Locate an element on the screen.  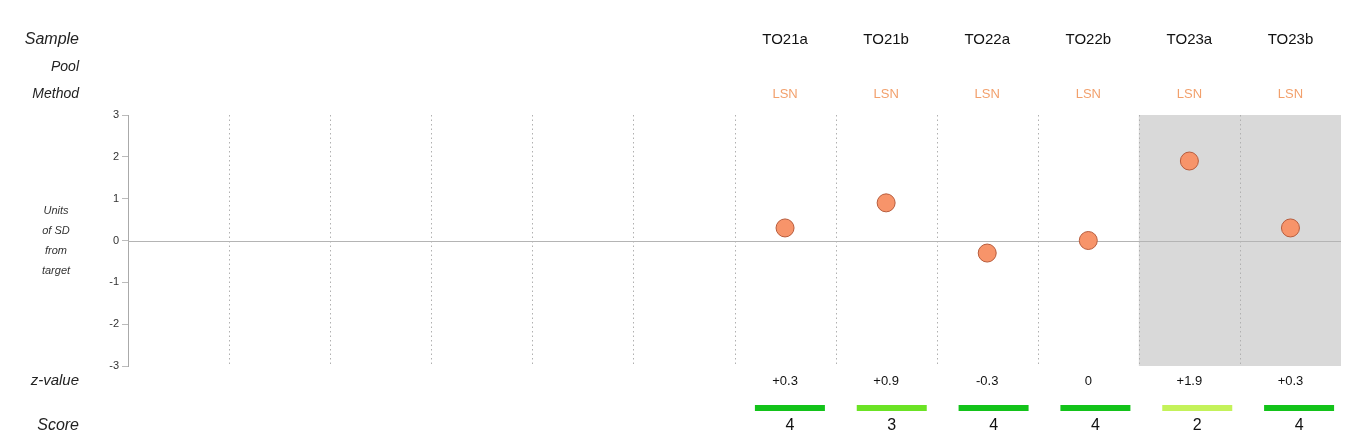
y-tick-label: 3 is located at coordinates (115, 114).